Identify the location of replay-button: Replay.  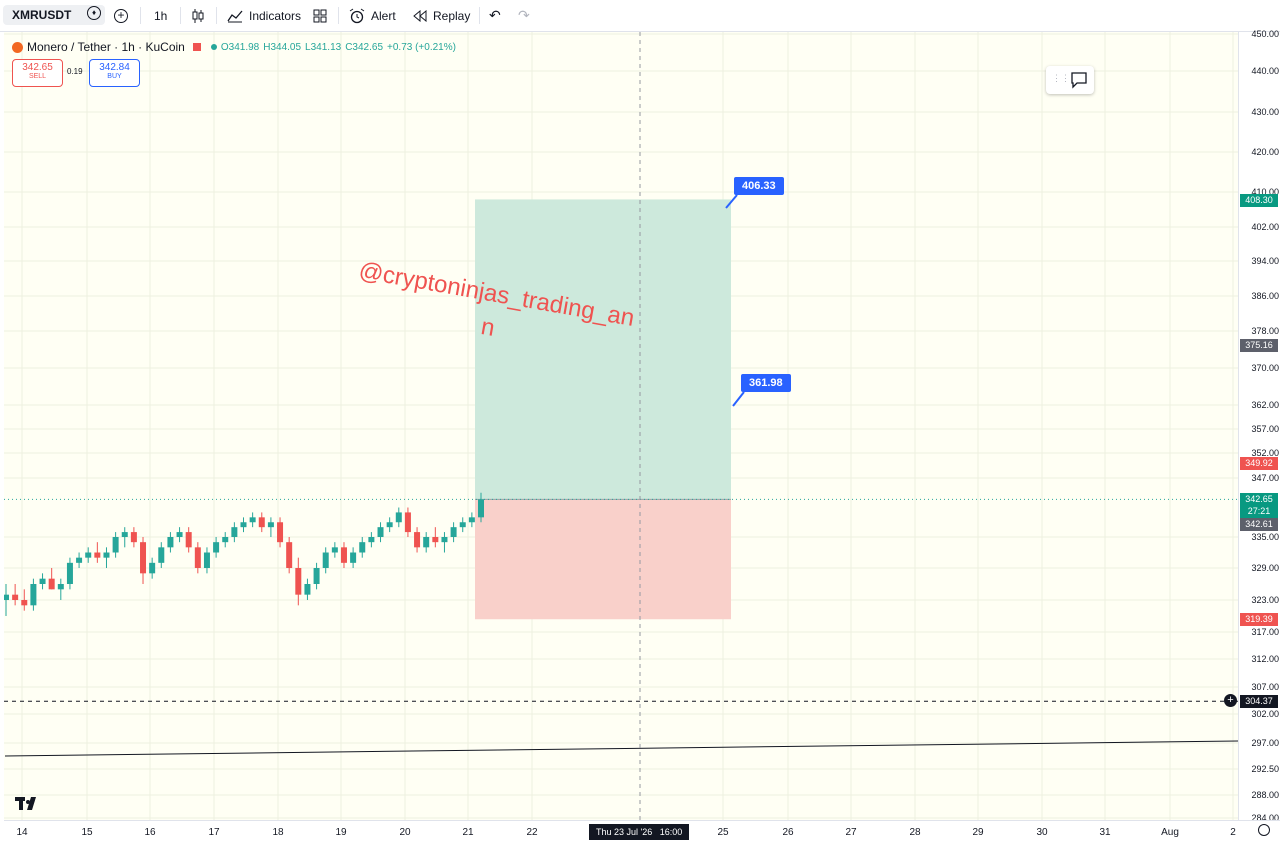
(441, 15).